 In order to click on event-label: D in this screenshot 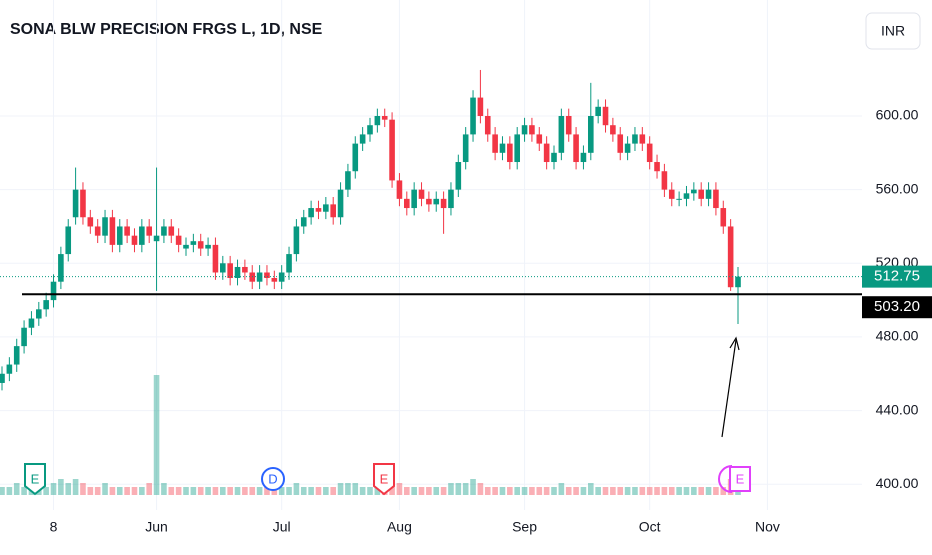, I will do `click(272, 478)`.